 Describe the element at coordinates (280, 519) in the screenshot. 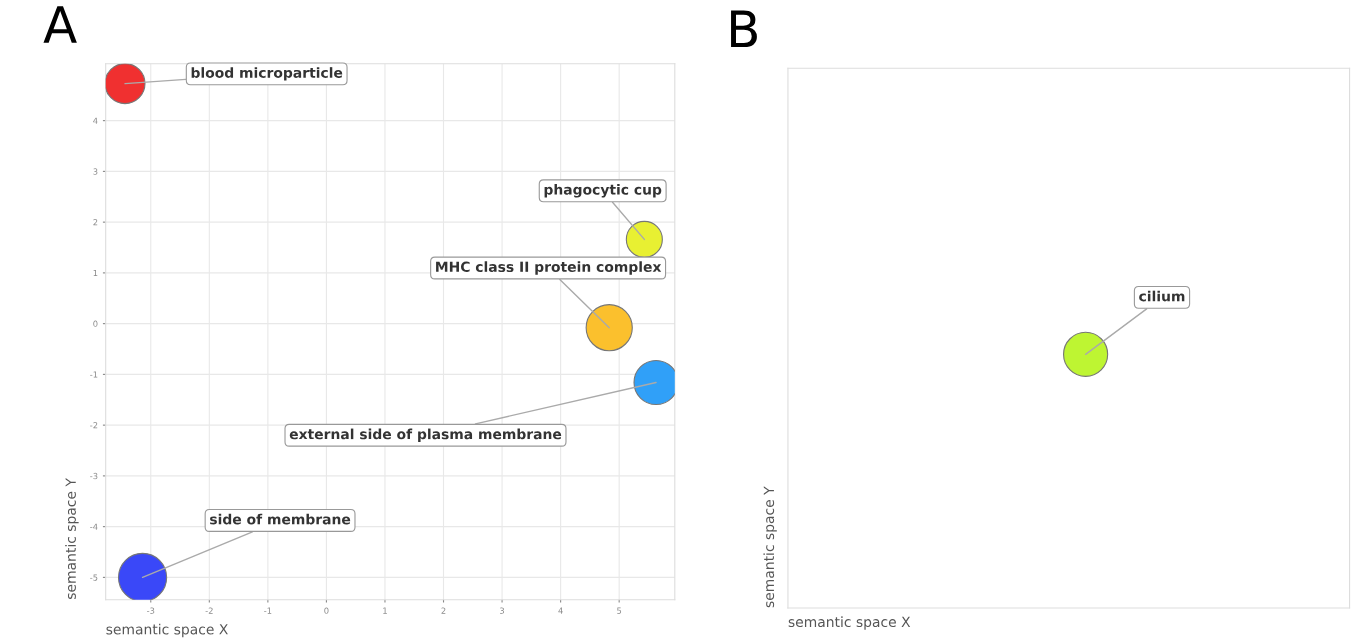

I see `text: side of membrane` at that location.